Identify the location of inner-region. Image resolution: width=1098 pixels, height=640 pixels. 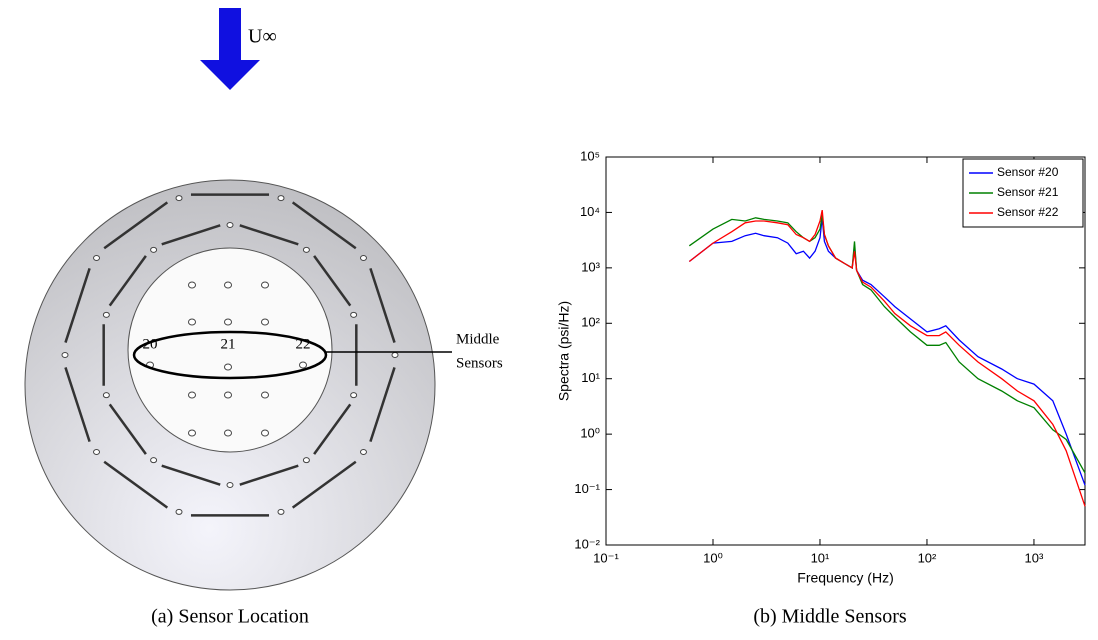
(230, 350).